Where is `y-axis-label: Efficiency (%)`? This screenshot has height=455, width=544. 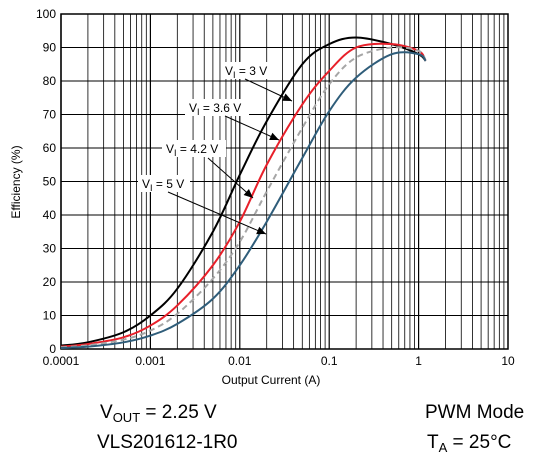
y-axis-label: Efficiency (%) is located at coordinates (16, 181).